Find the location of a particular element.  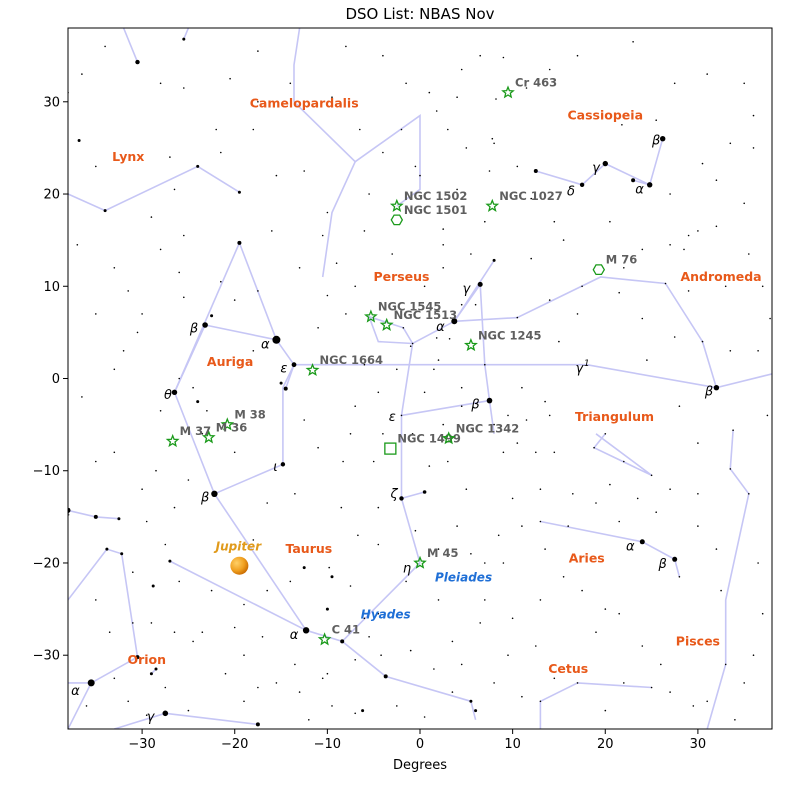

x-tick-label: 0 is located at coordinates (420, 744).